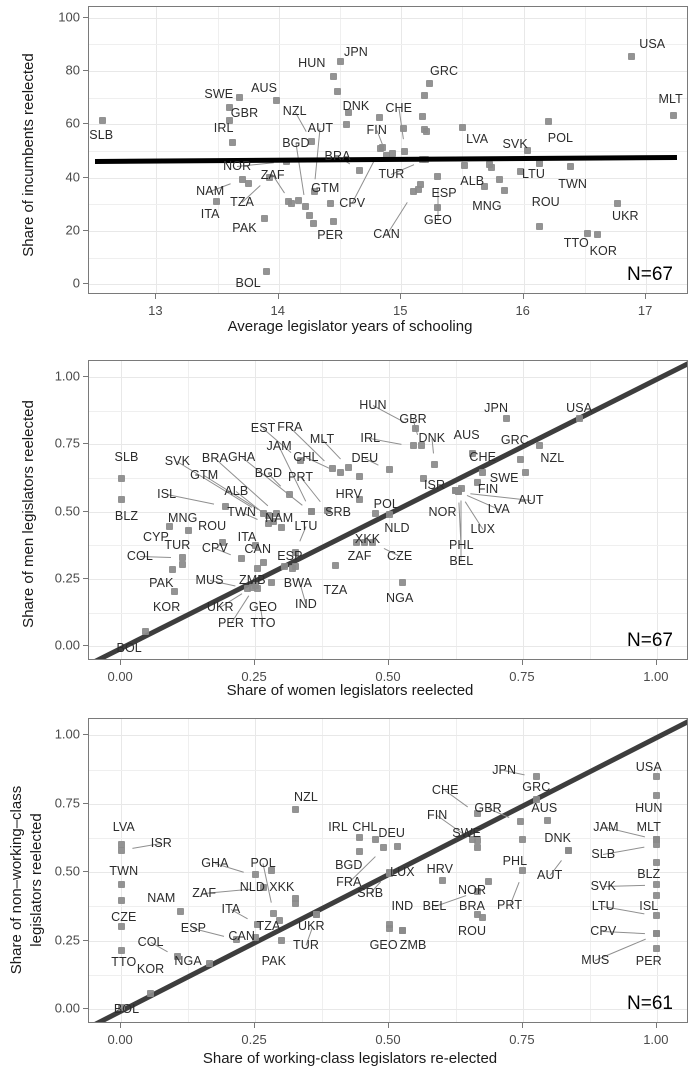  Describe the element at coordinates (126, 456) in the screenshot. I see `country-label: SLB` at that location.